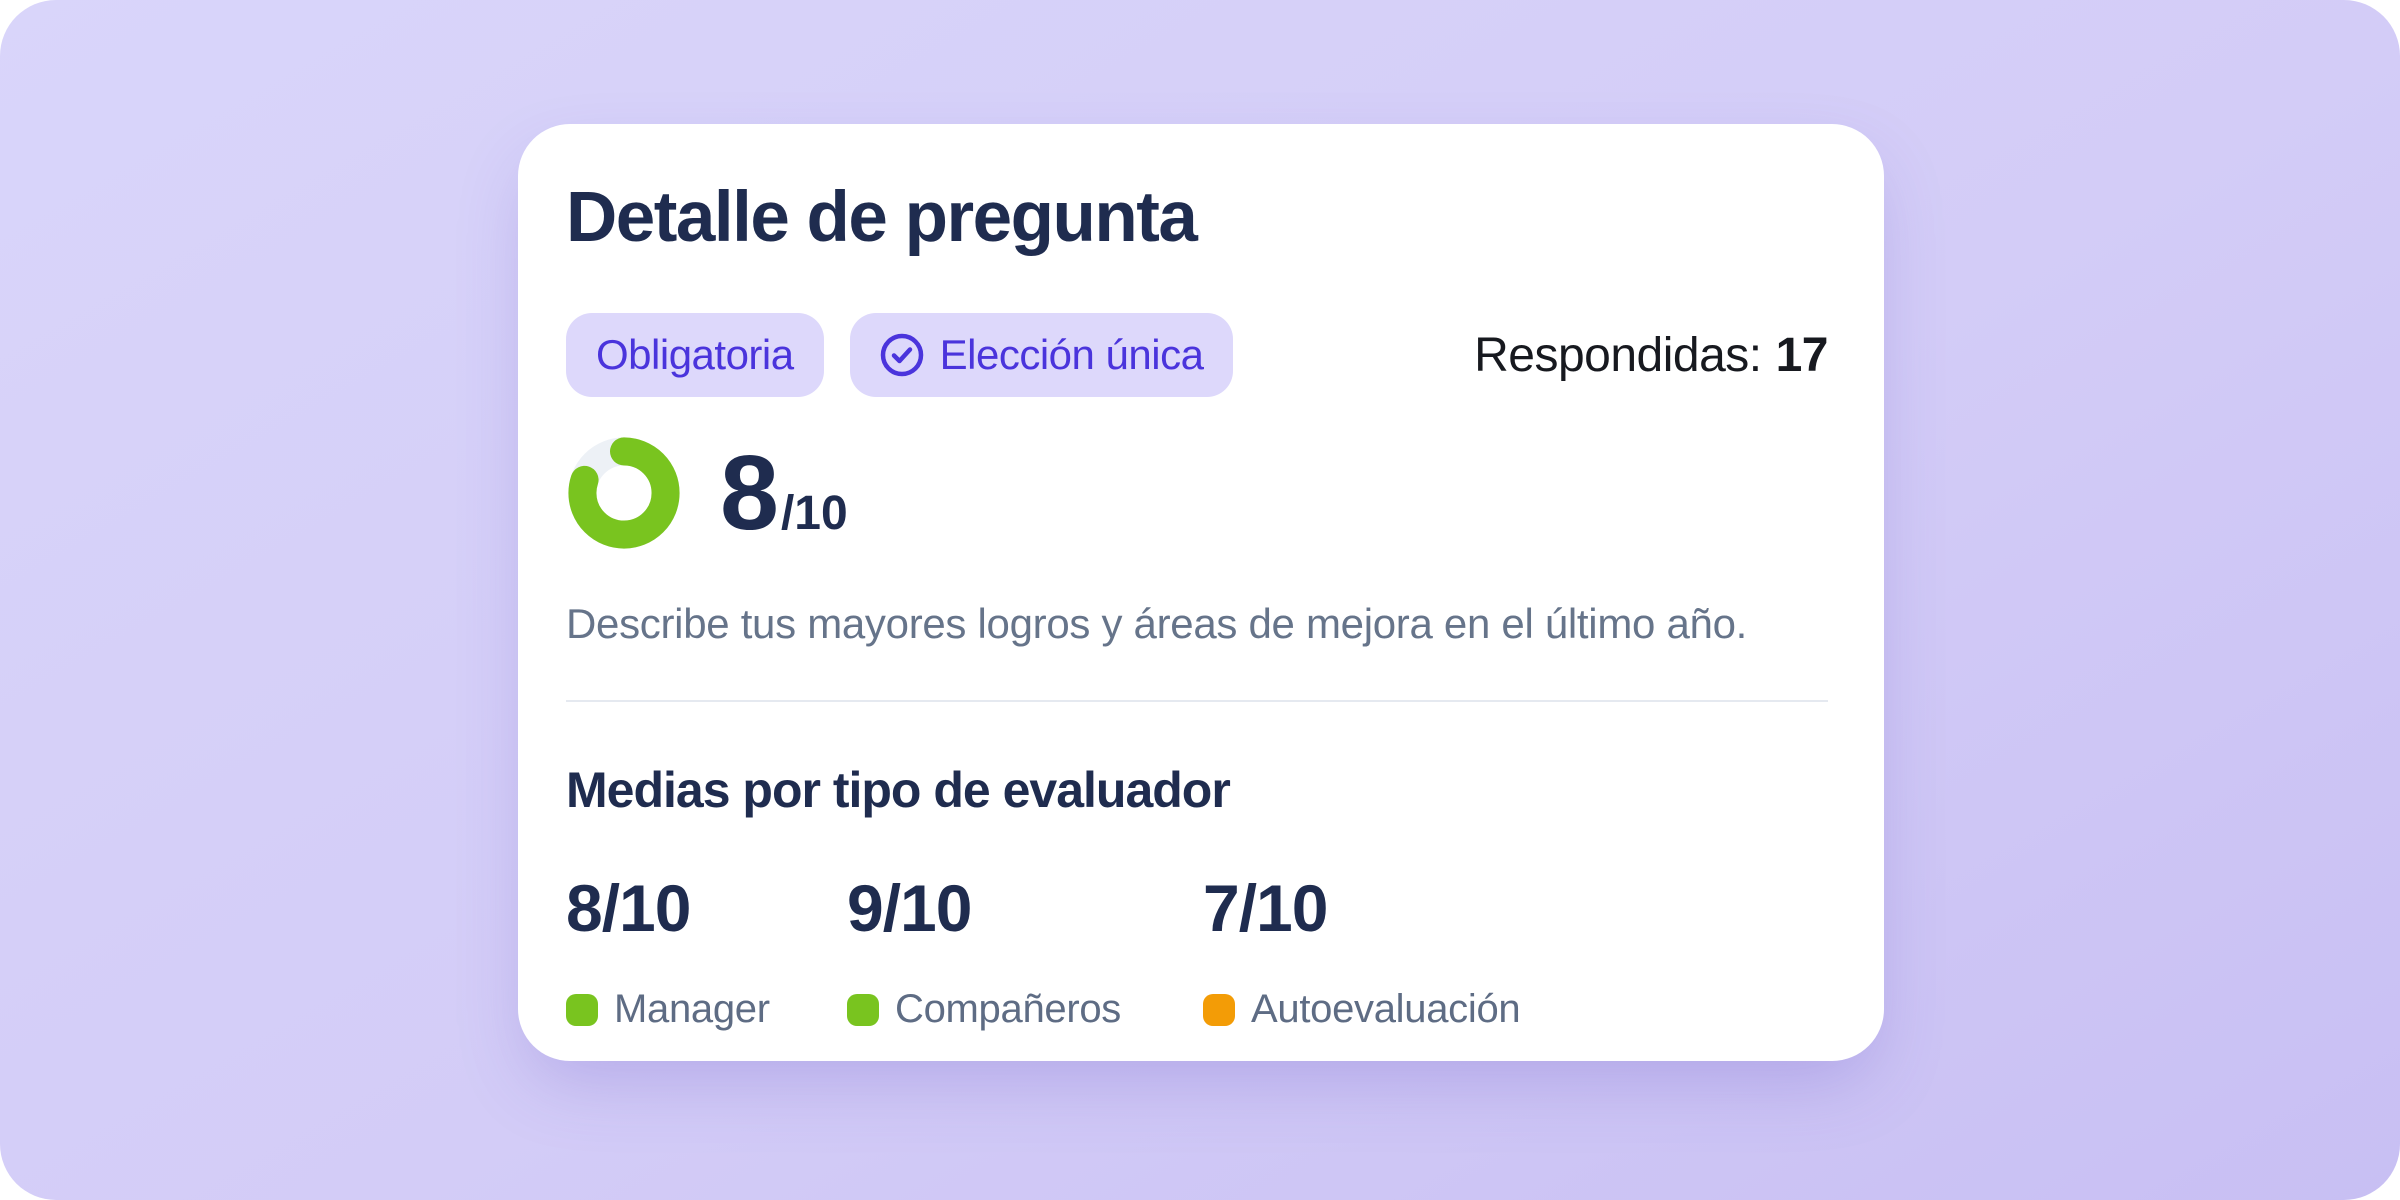  I want to click on legend-label: Manager, so click(692, 1009).